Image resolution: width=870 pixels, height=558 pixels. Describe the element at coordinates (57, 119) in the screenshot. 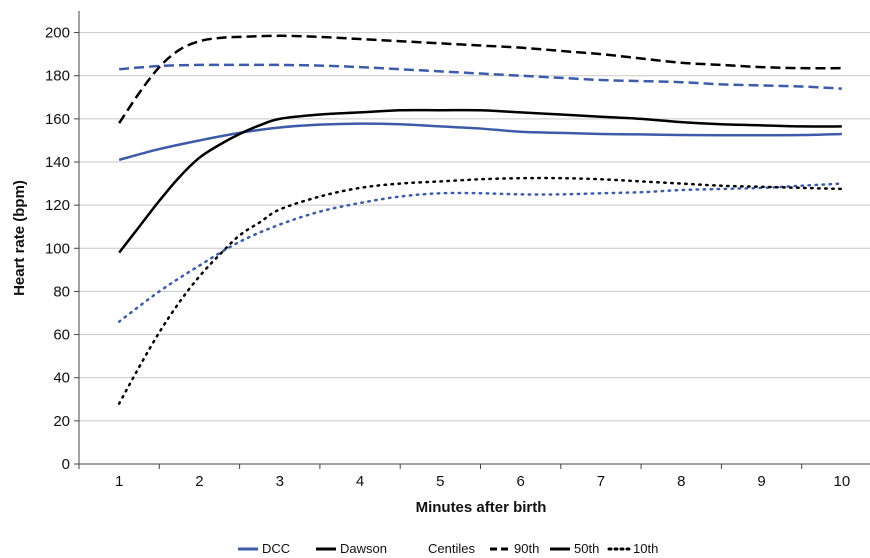

I see `y-tick-label: 160` at that location.